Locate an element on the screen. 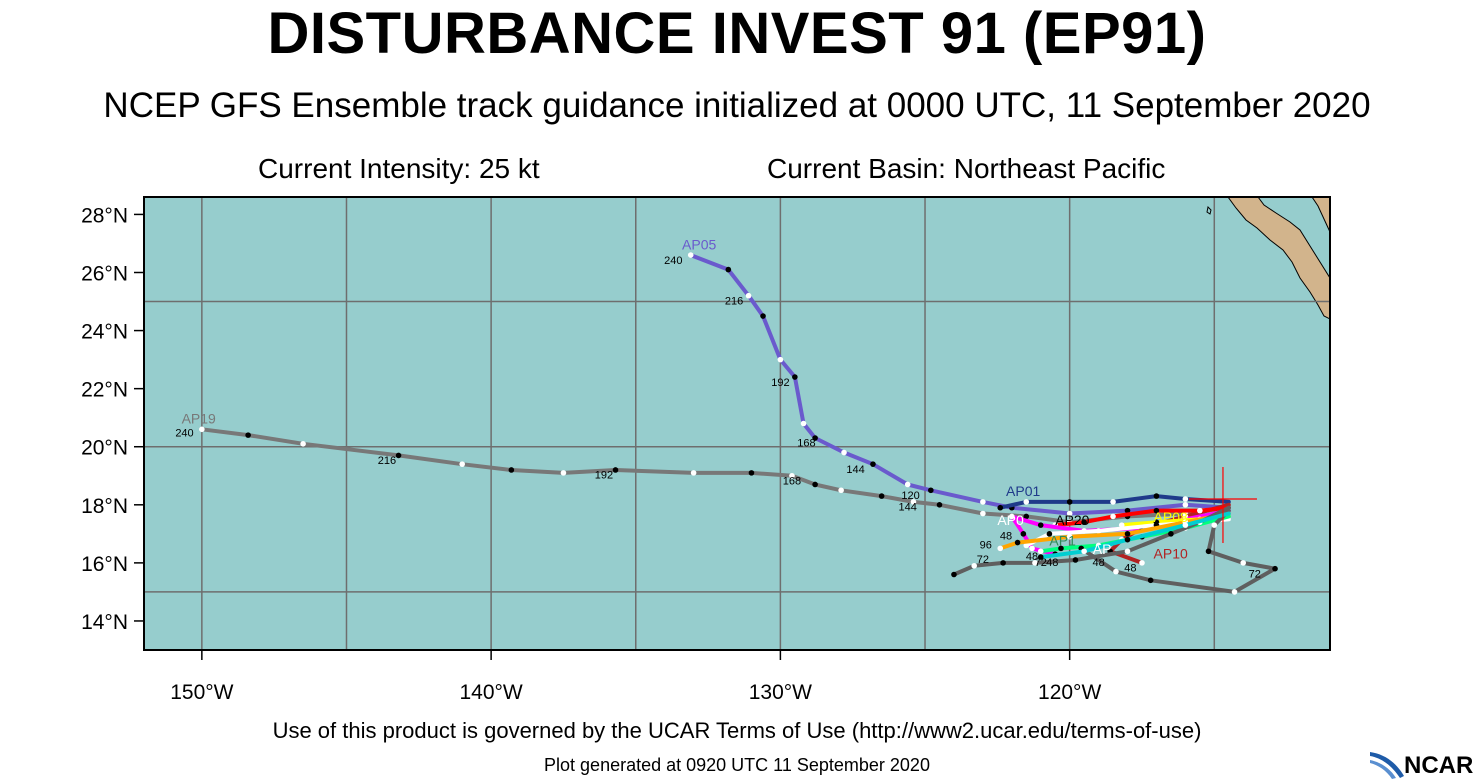 The image size is (1474, 780). track-ap05 is located at coordinates (959, 384).